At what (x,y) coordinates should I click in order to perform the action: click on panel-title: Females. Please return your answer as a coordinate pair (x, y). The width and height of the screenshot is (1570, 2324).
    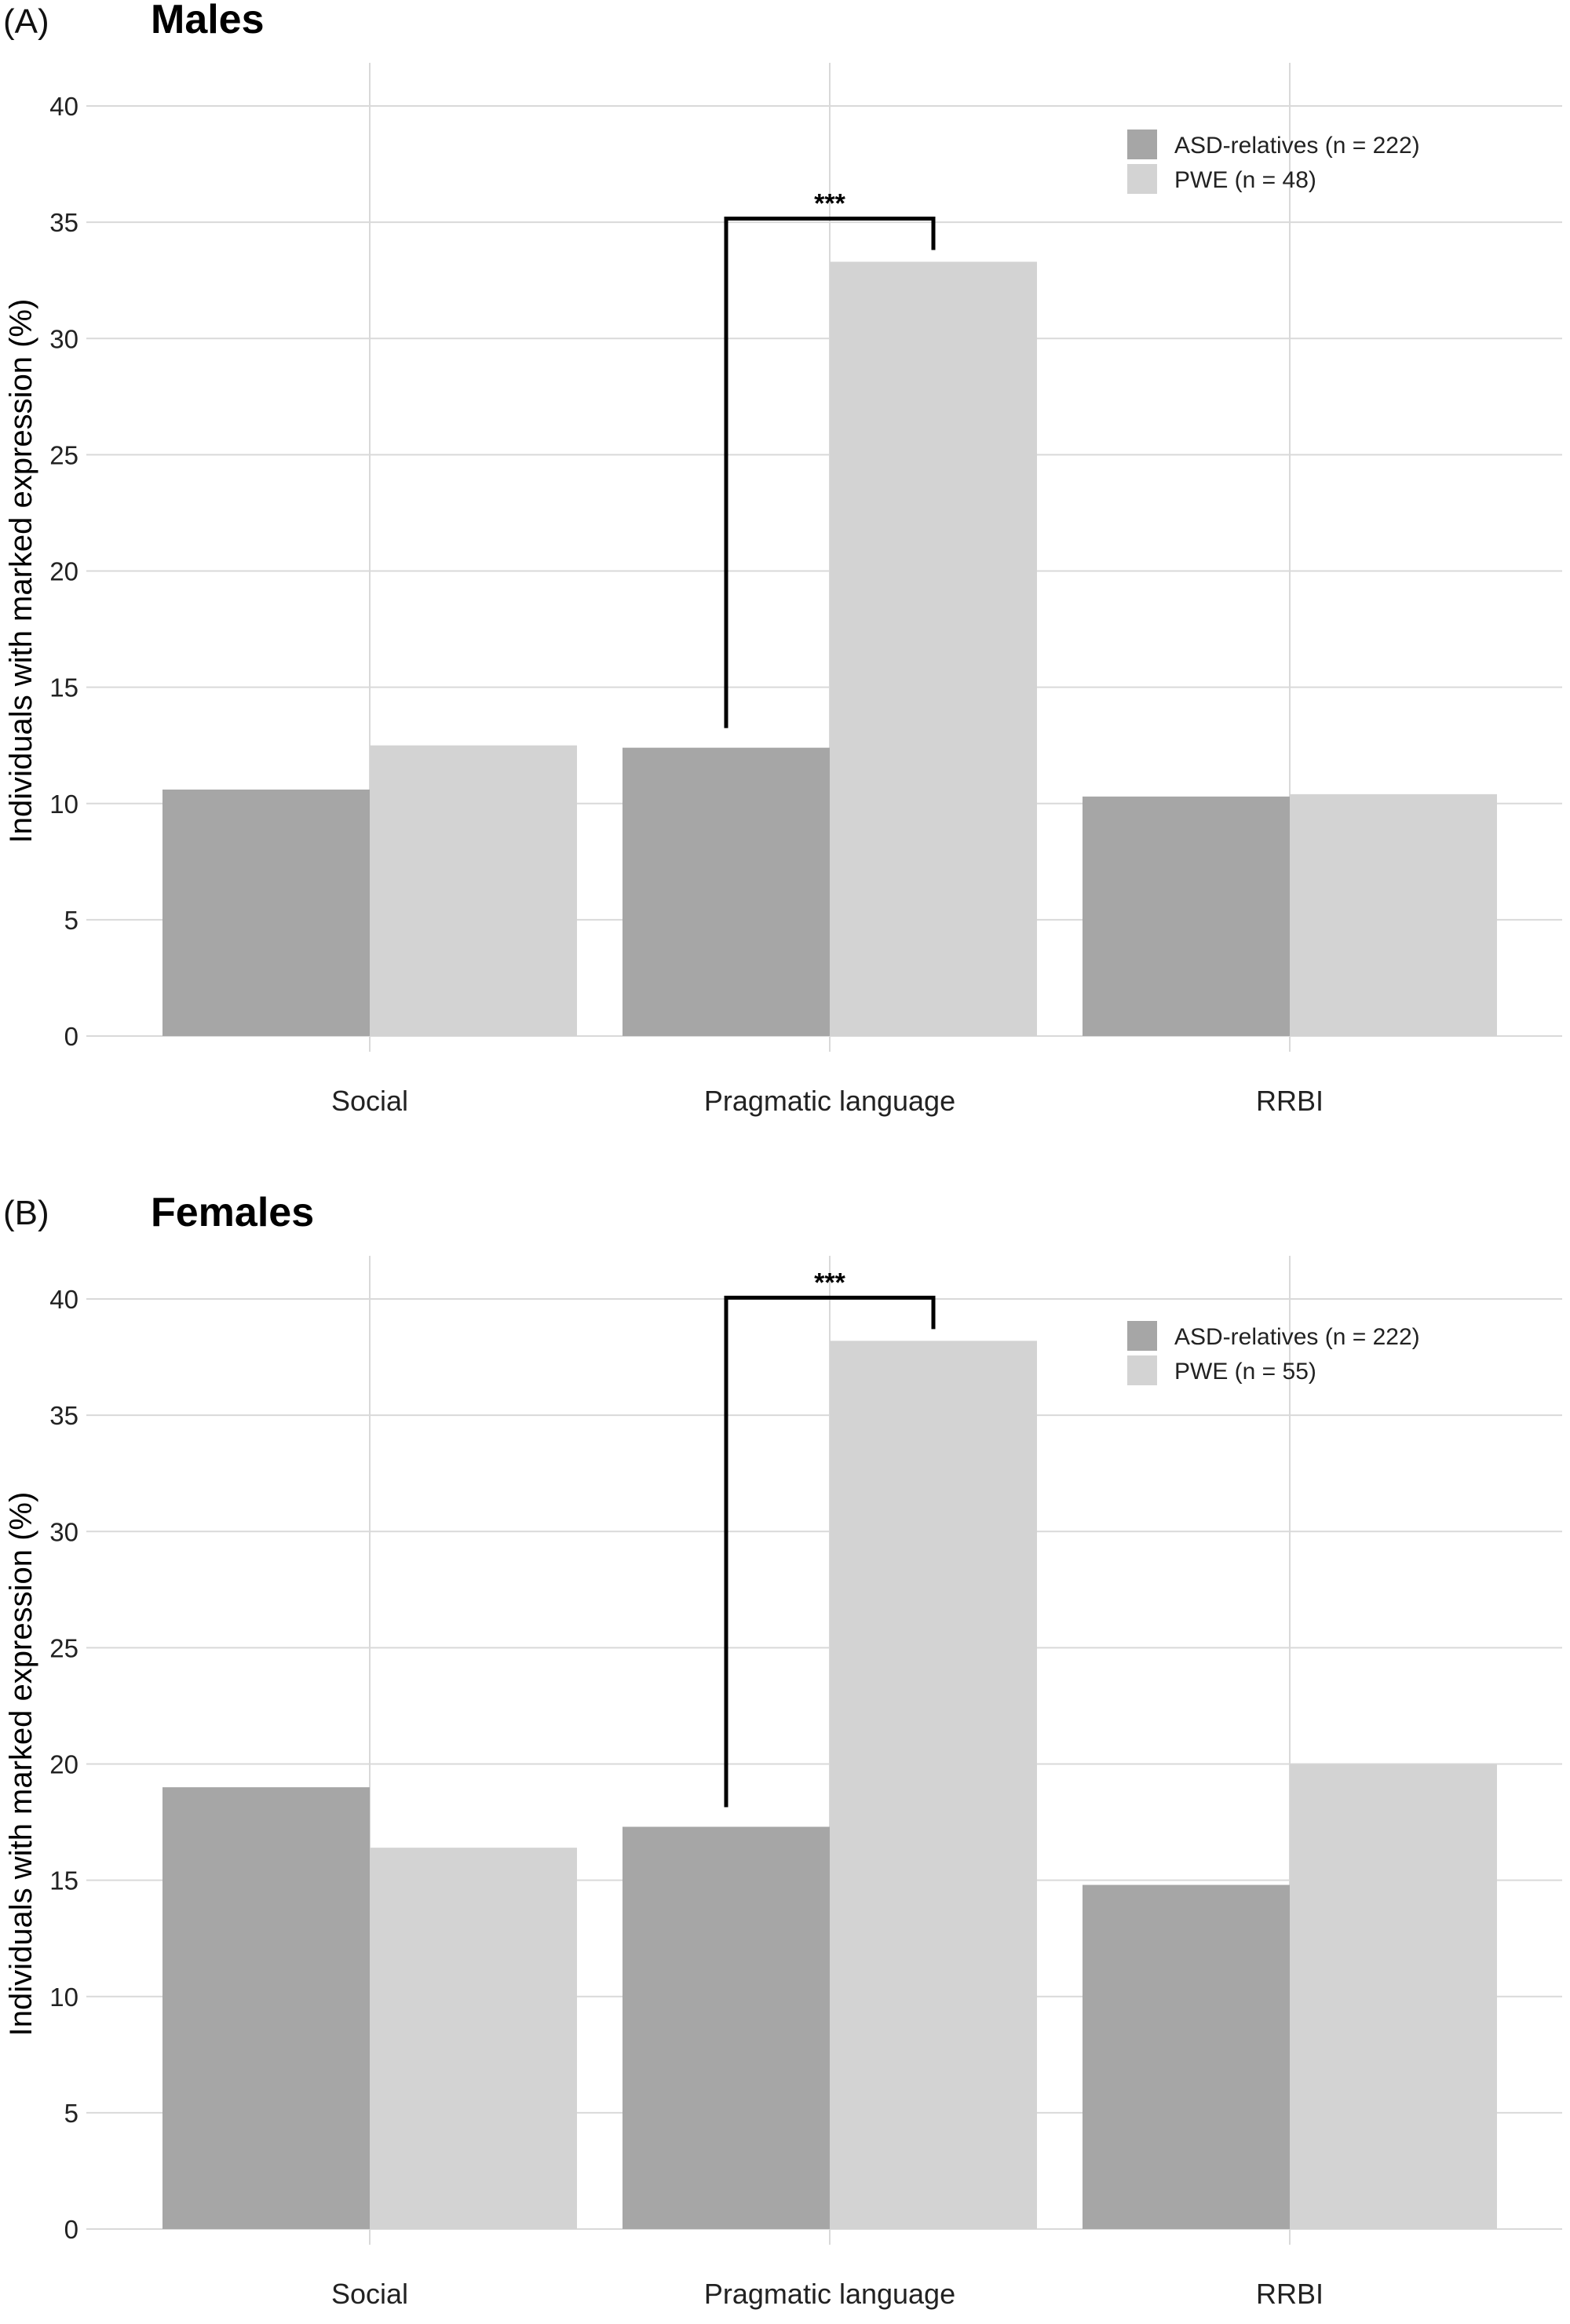
    Looking at the image, I should click on (232, 1212).